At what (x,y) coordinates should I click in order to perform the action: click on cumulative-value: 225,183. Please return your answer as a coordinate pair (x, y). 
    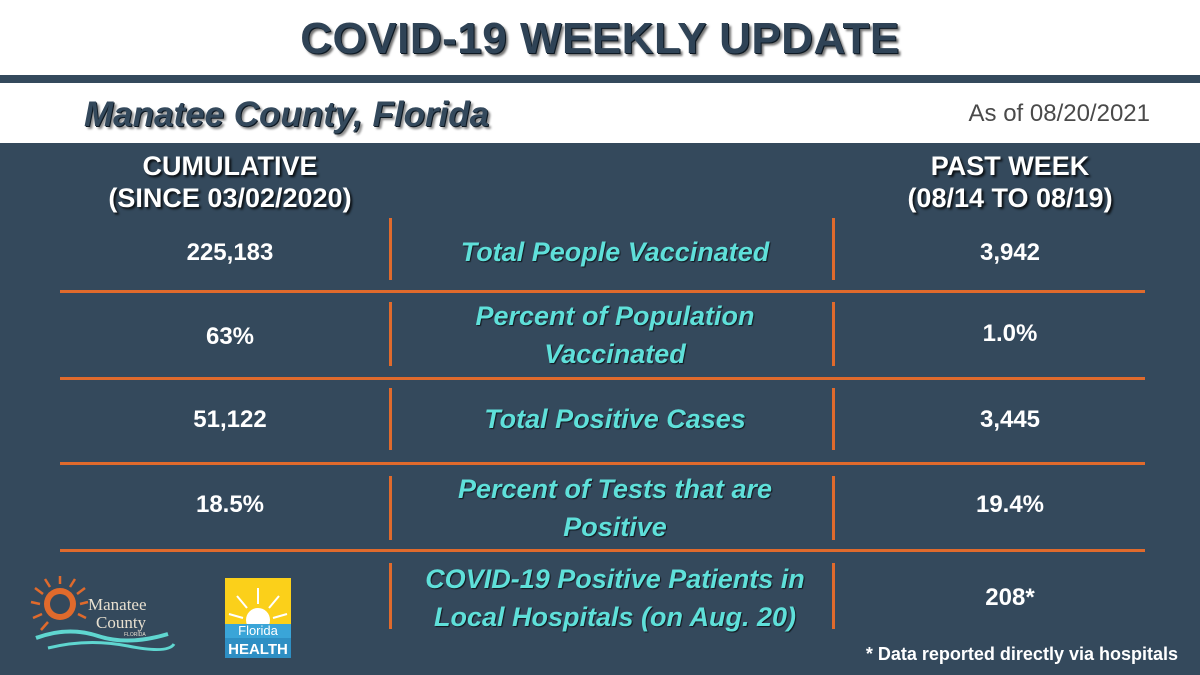
    Looking at the image, I should click on (230, 252).